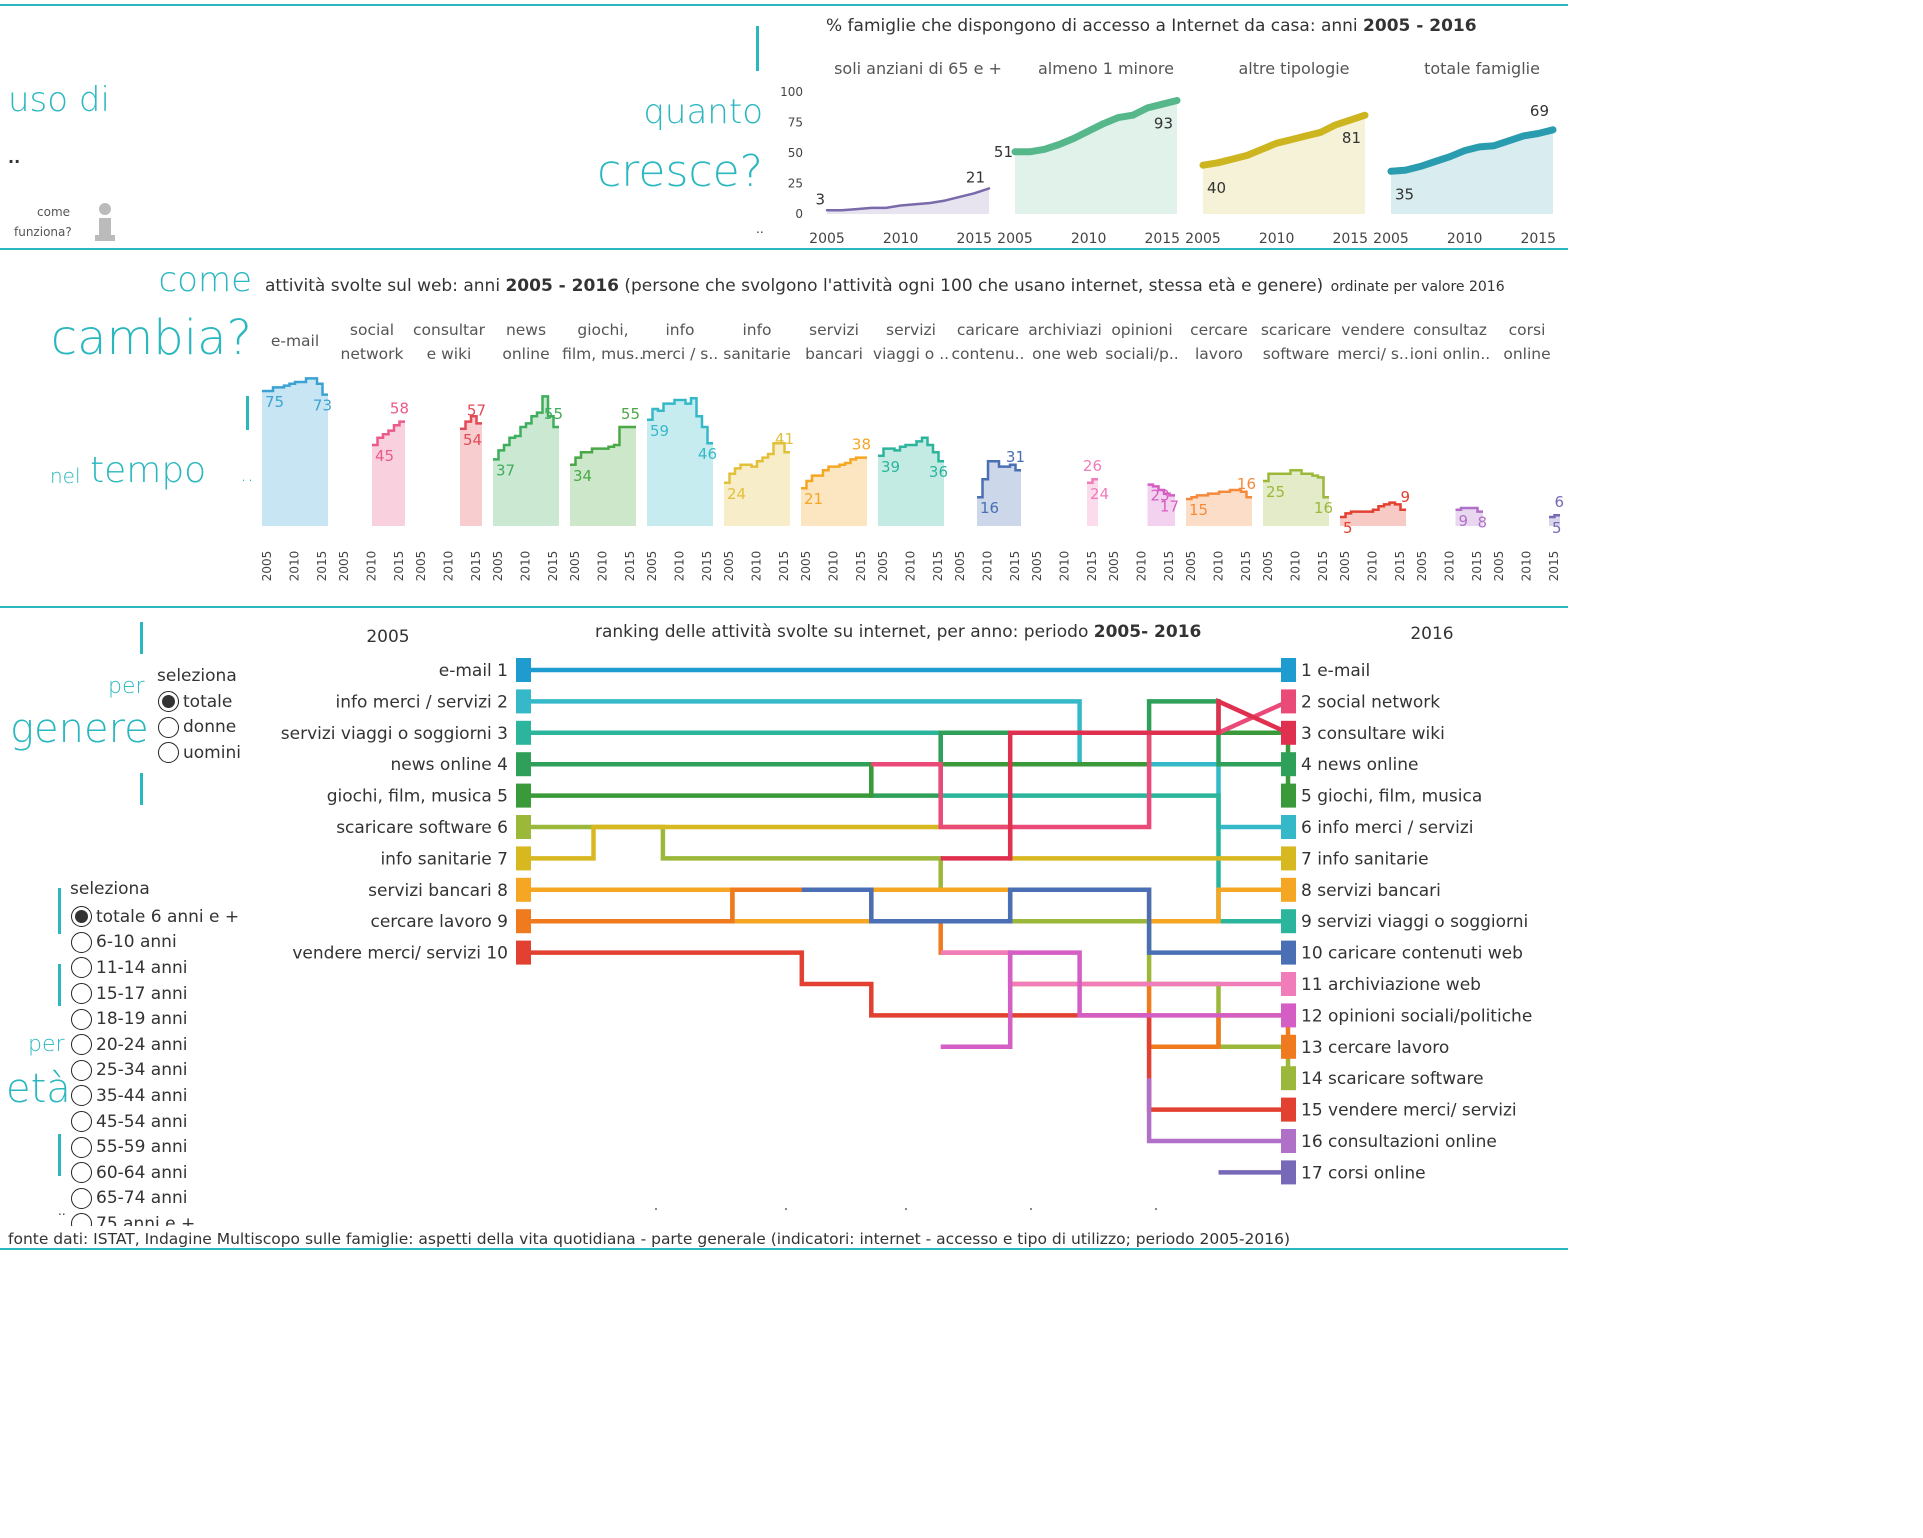  Describe the element at coordinates (680, 171) in the screenshot. I see `cresce-title: cresce?` at that location.